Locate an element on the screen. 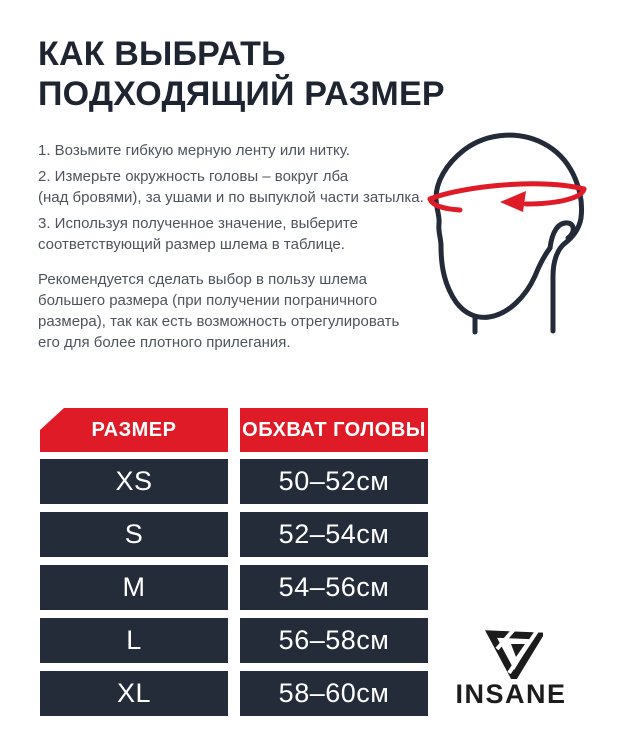 Image resolution: width=624 pixels, height=750 pixels. table-row: XS 50–52см is located at coordinates (234, 481).